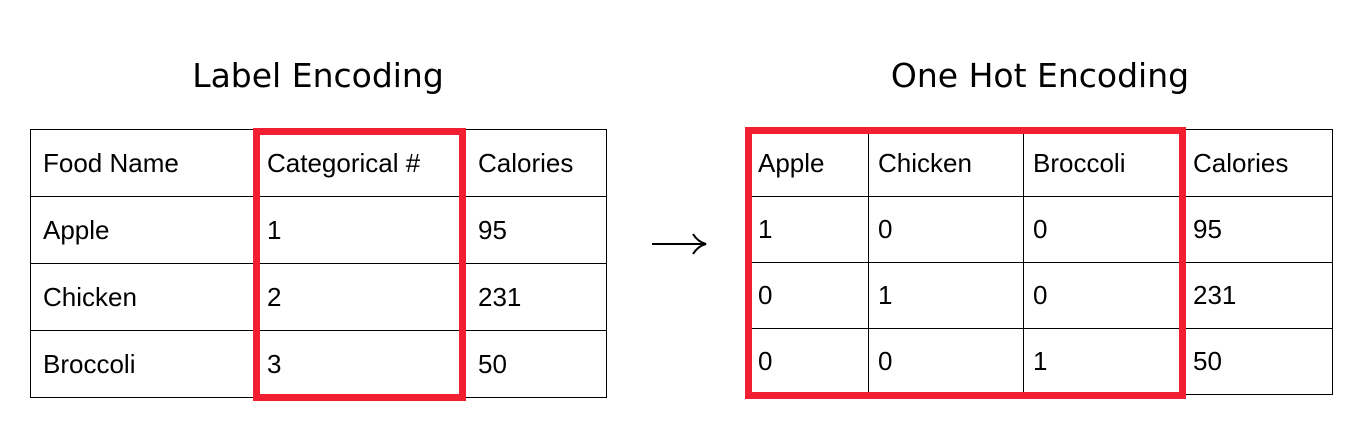  I want to click on table-row: 0 1 0 231, so click(1040, 295).